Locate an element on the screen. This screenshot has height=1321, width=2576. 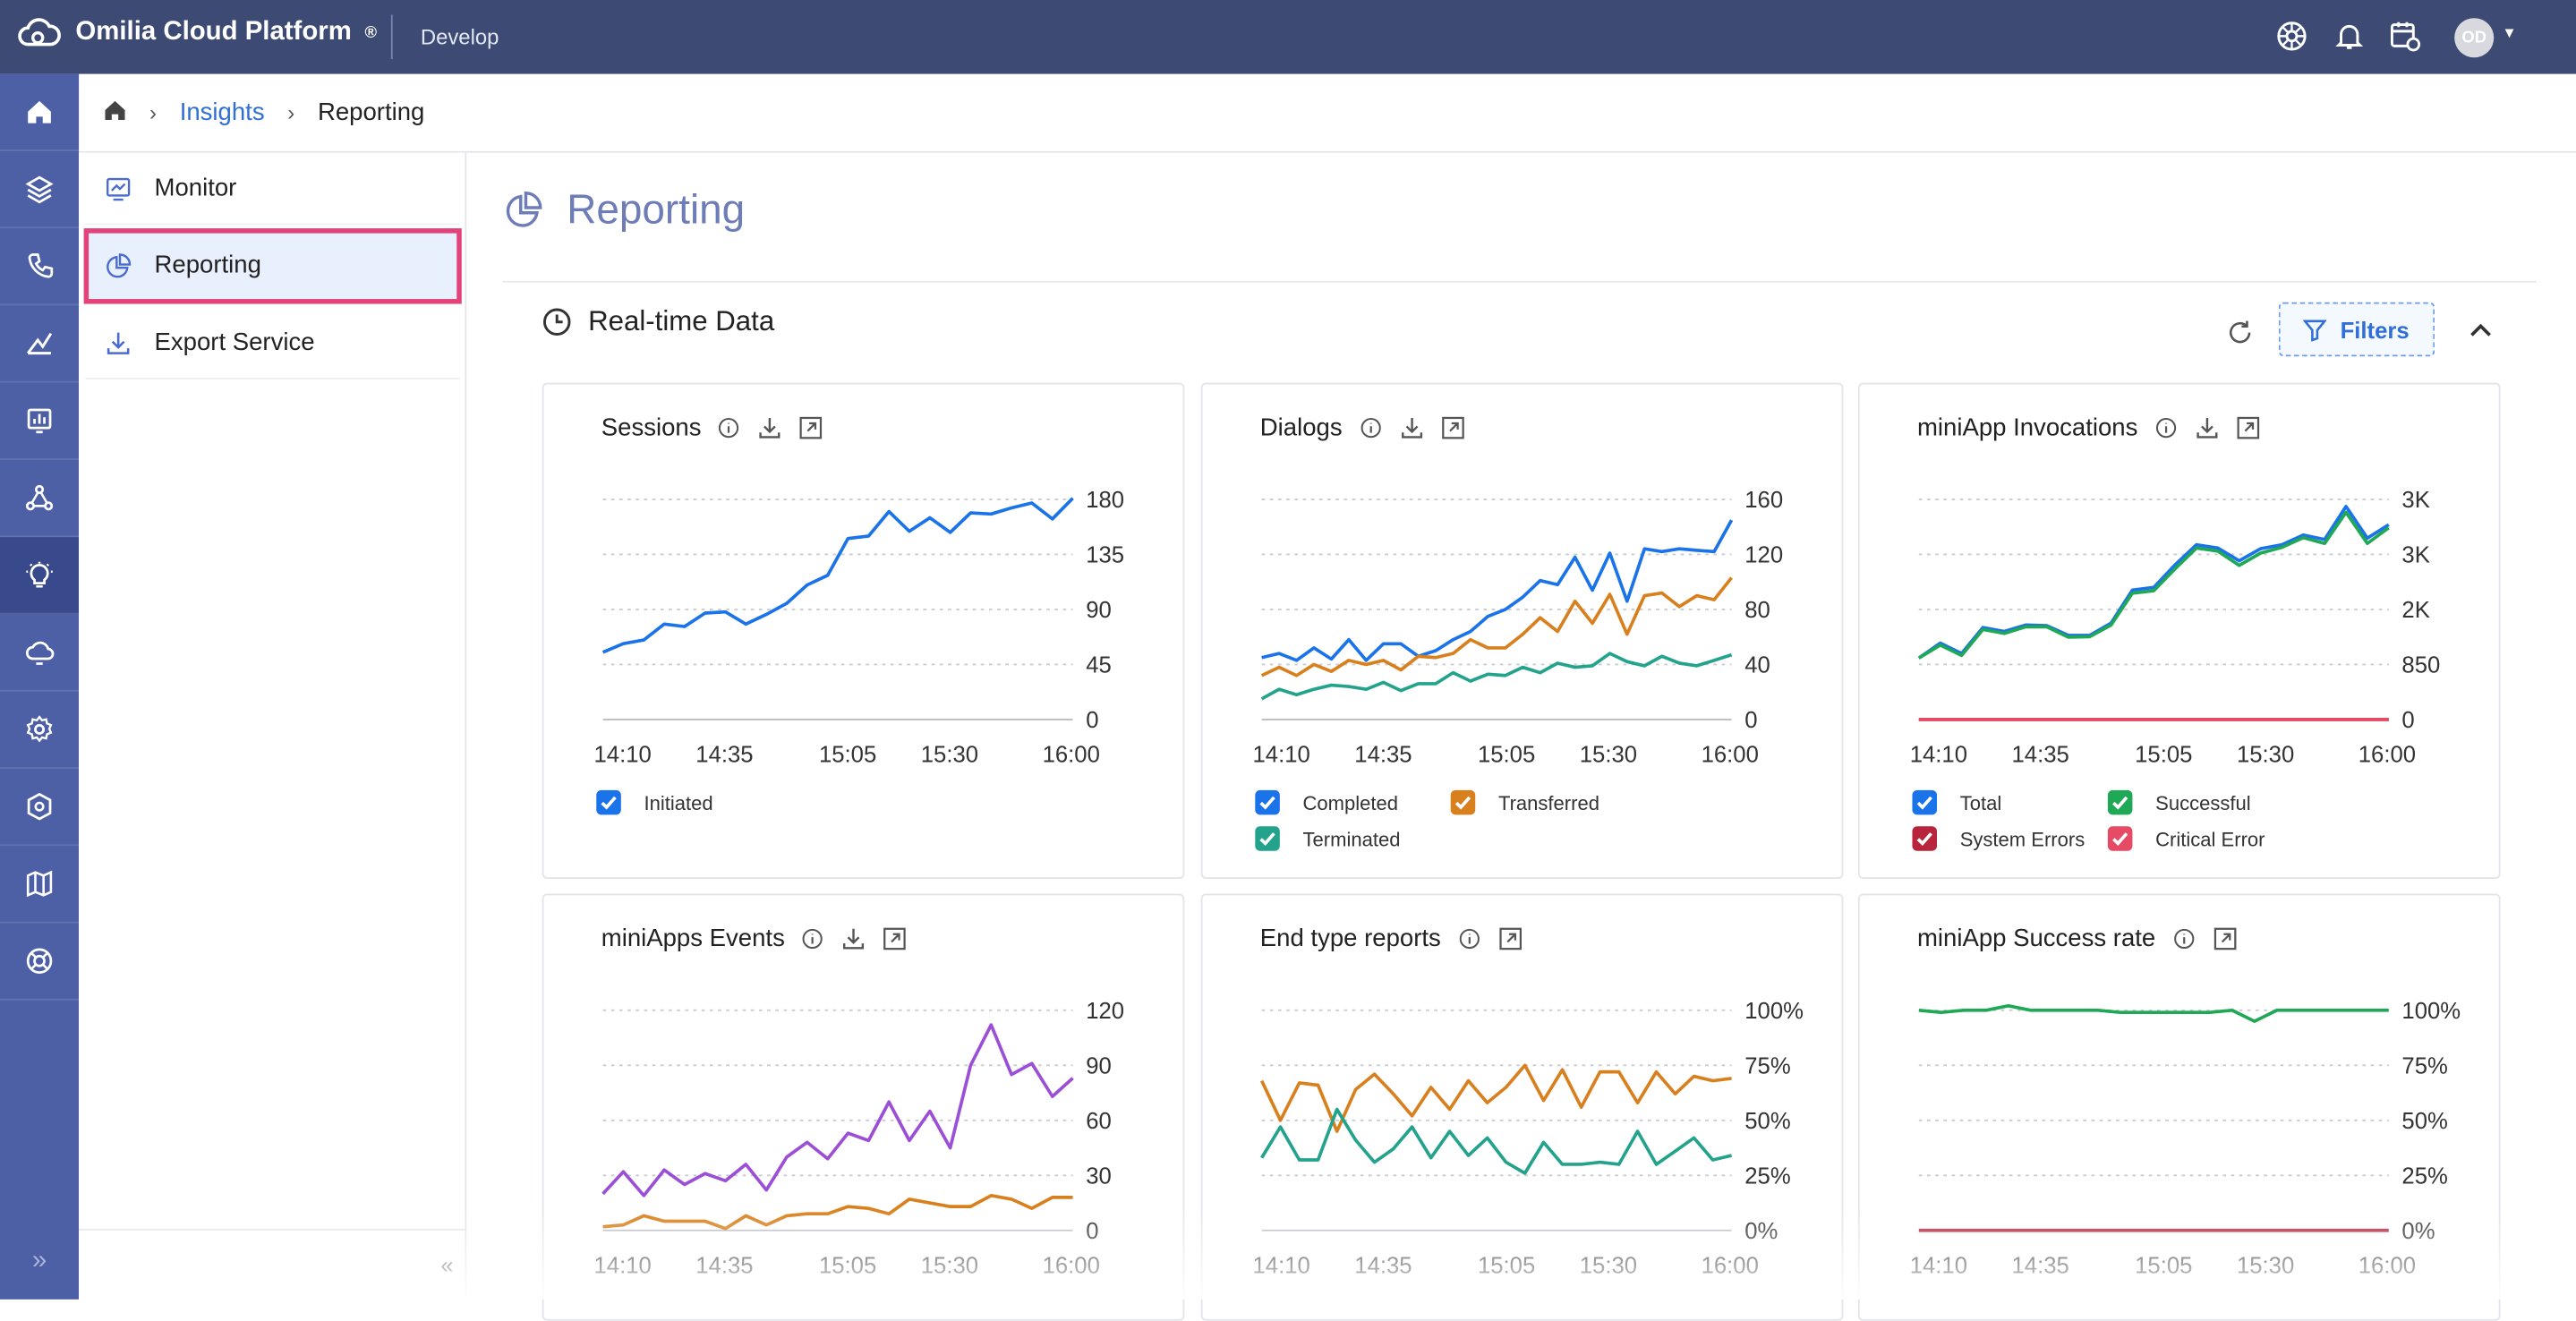
y-tick-label: 75% is located at coordinates (2424, 1065).